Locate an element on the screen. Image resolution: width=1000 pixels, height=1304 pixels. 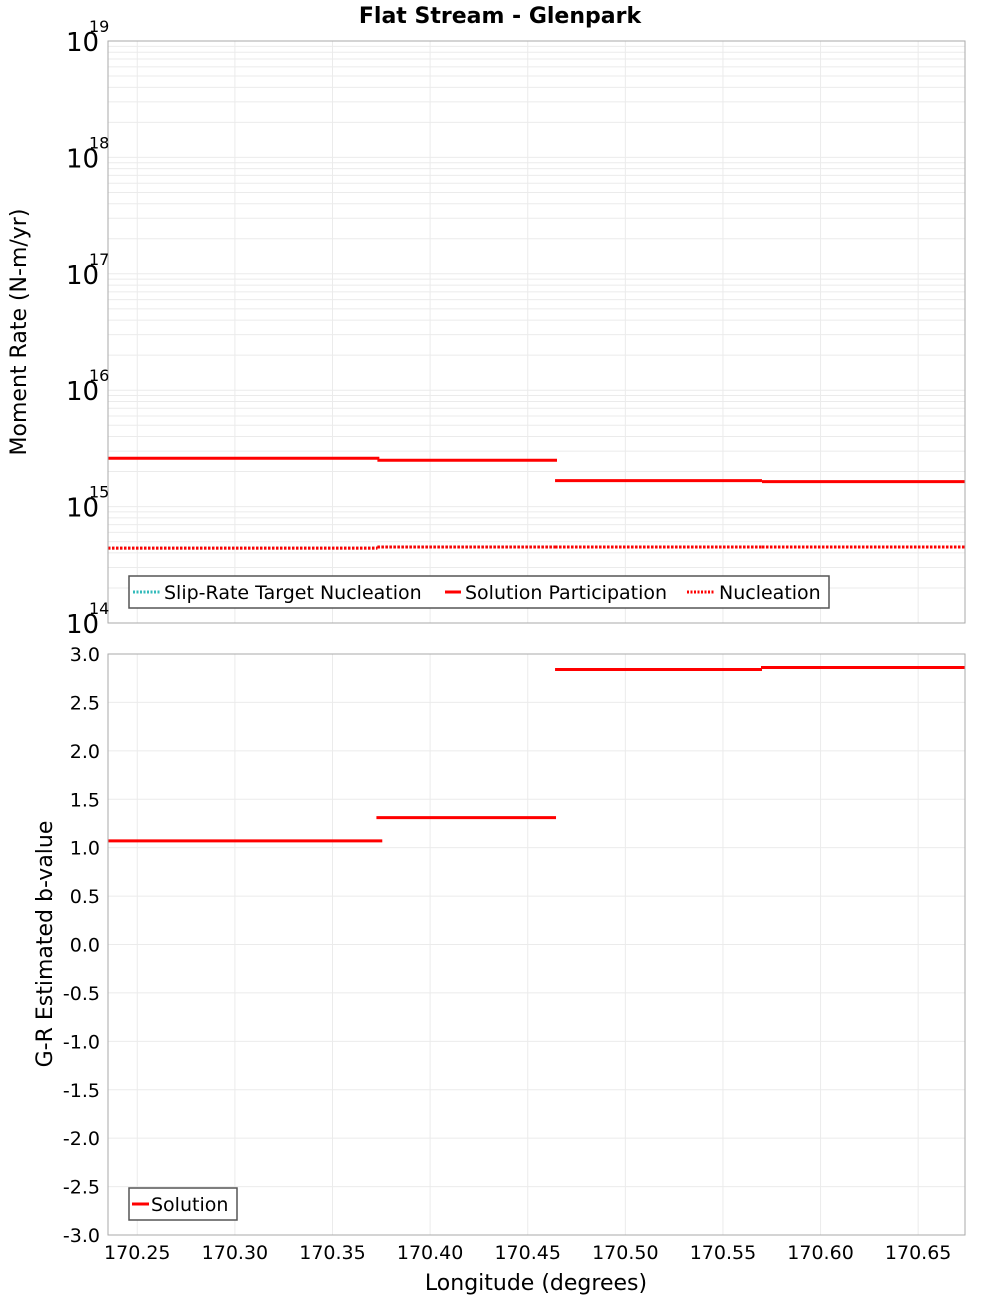
y-tick-label: -2.5 is located at coordinates (81, 1188).